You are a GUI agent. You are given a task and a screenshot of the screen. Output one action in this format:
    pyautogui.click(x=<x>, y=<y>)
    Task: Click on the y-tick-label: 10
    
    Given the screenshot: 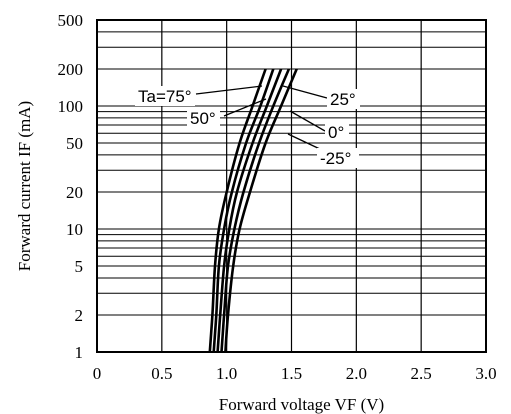 What is the action you would take?
    pyautogui.click(x=74, y=229)
    